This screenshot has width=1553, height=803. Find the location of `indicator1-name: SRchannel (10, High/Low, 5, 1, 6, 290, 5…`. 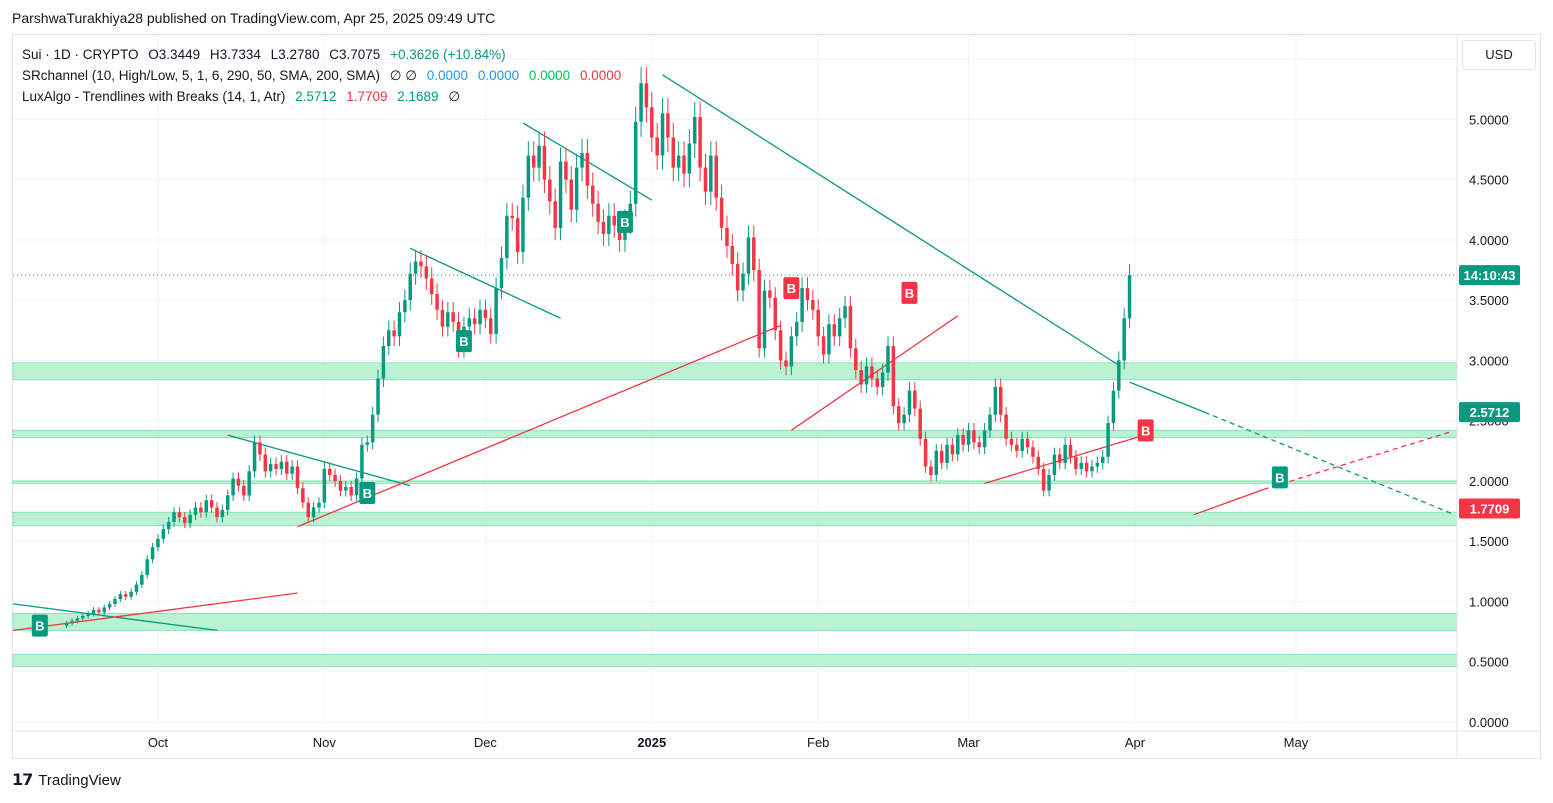

indicator1-name: SRchannel (10, High/Low, 5, 1, 6, 290, 5… is located at coordinates (201, 75).